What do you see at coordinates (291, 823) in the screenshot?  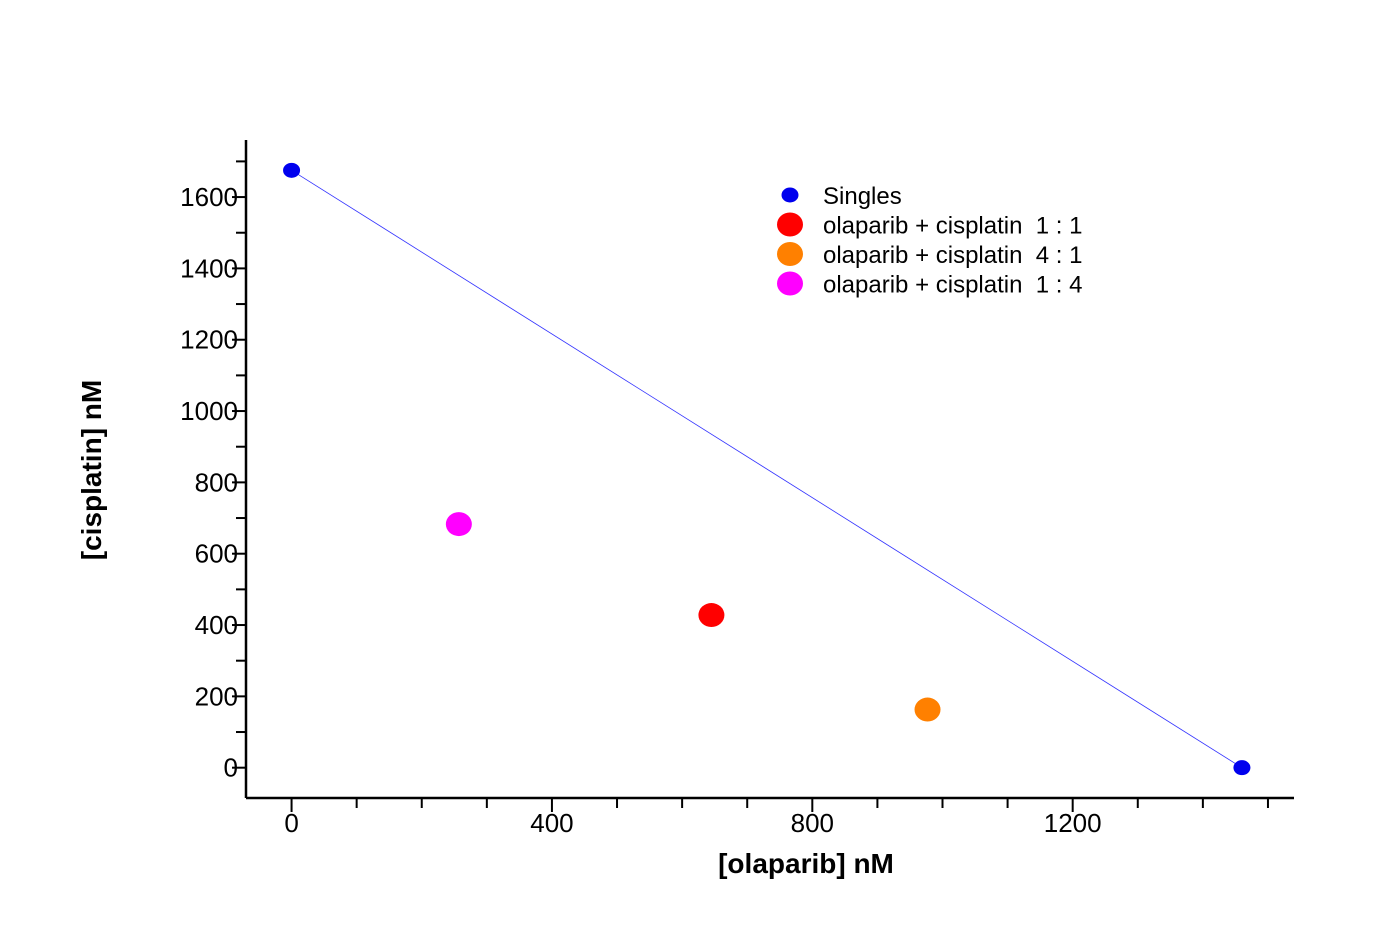 I see `x-tick-label: 0` at bounding box center [291, 823].